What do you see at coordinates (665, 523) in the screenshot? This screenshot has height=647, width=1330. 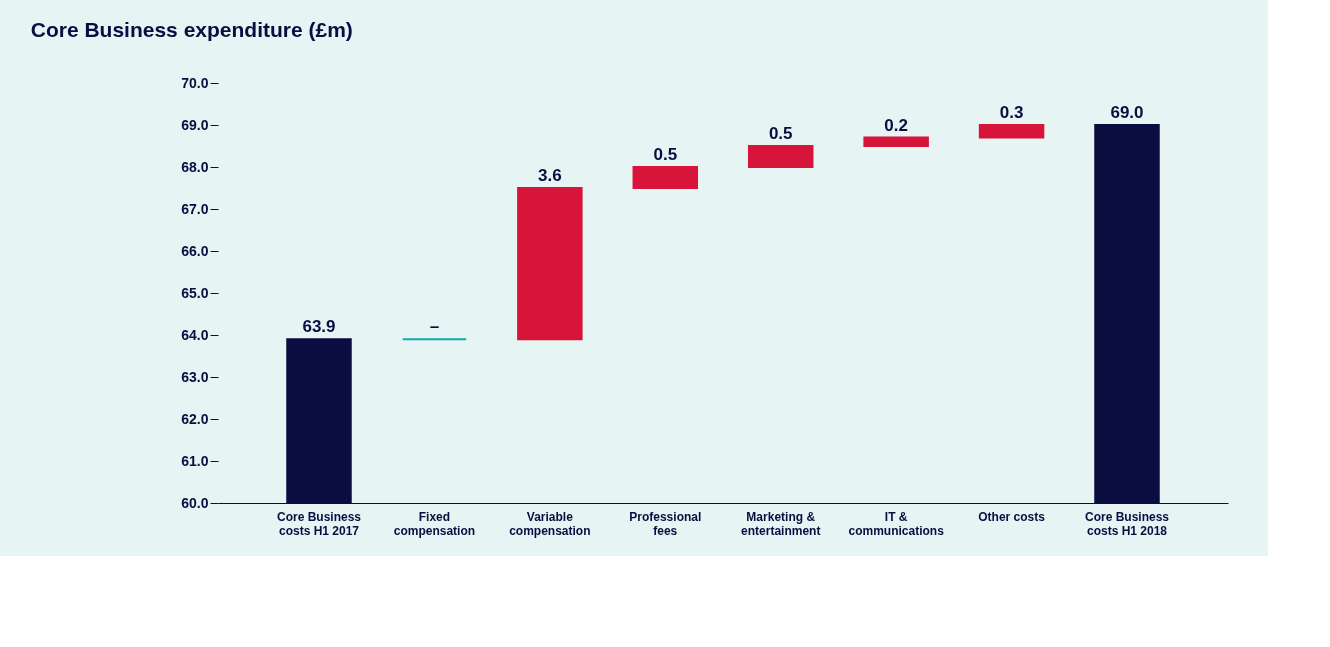 I see `x-tick-label: Professional fees` at bounding box center [665, 523].